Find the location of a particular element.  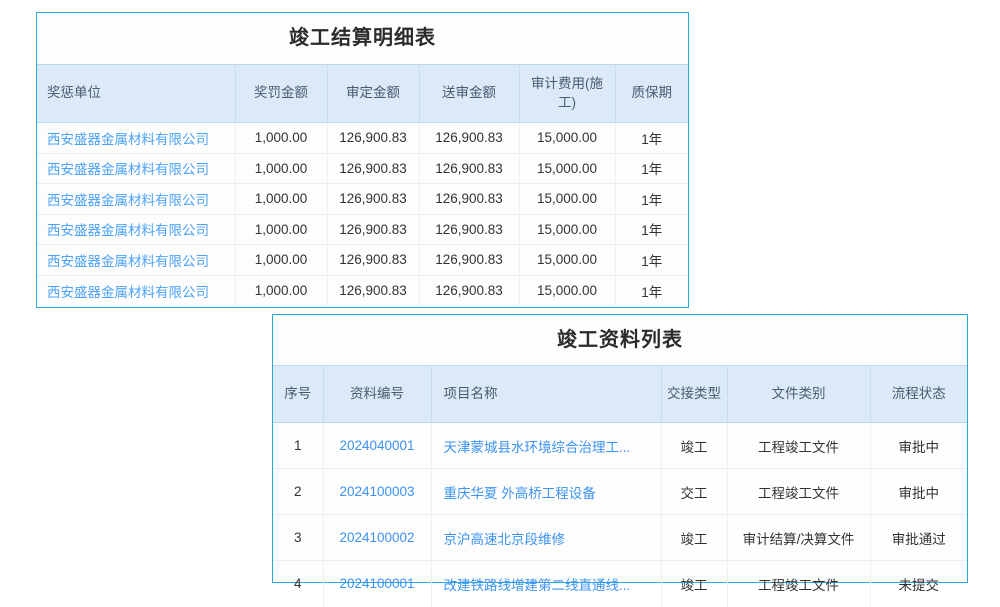

cell-category: 审计结算/决算文件 is located at coordinates (799, 537).